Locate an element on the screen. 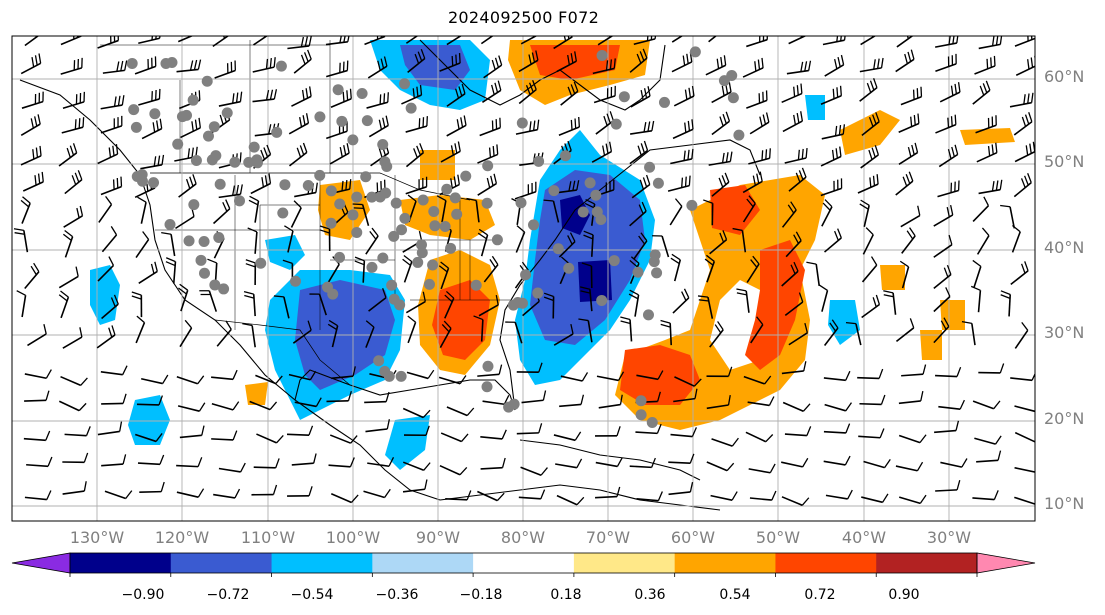 This screenshot has width=1105, height=615. colorbar-extend-min is located at coordinates (41, 563).